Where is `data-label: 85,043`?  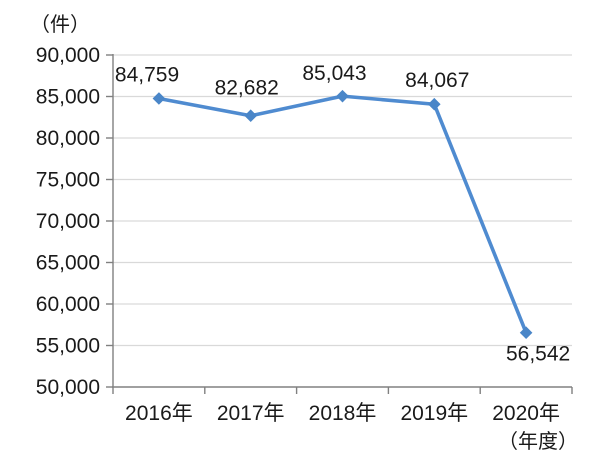
data-label: 85,043 is located at coordinates (334, 73).